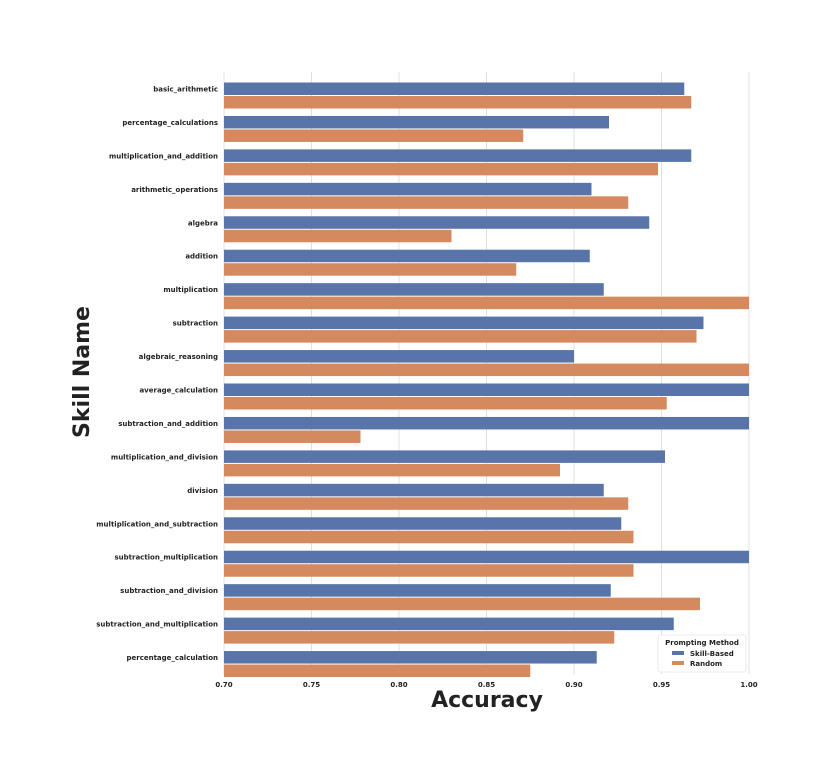  I want to click on x-tick-label: 0.95, so click(661, 685).